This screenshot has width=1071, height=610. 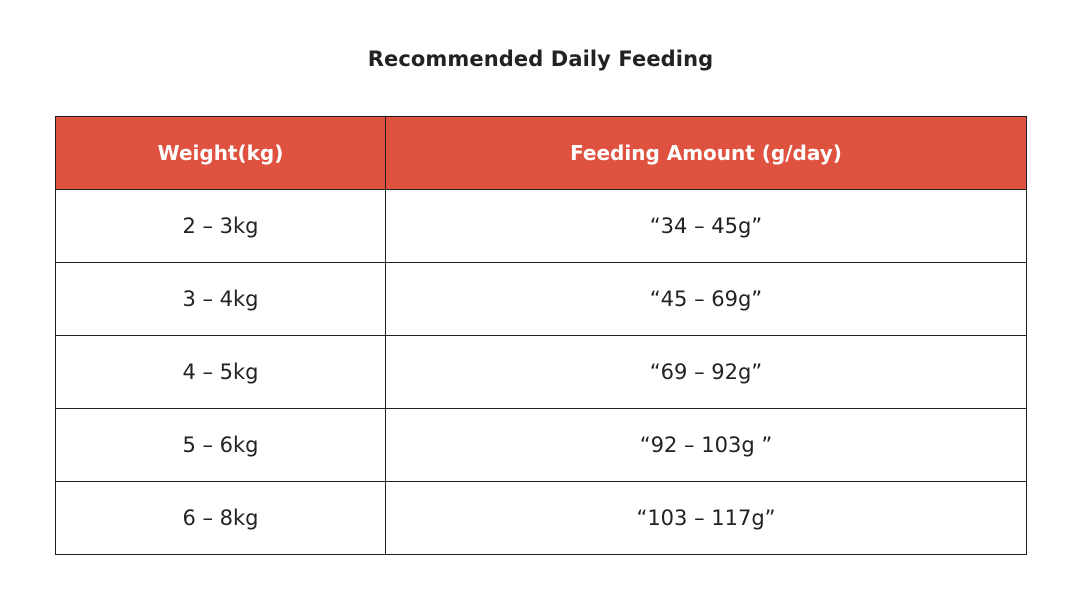 I want to click on weight-cell: 2 – 3kg, so click(x=220, y=226).